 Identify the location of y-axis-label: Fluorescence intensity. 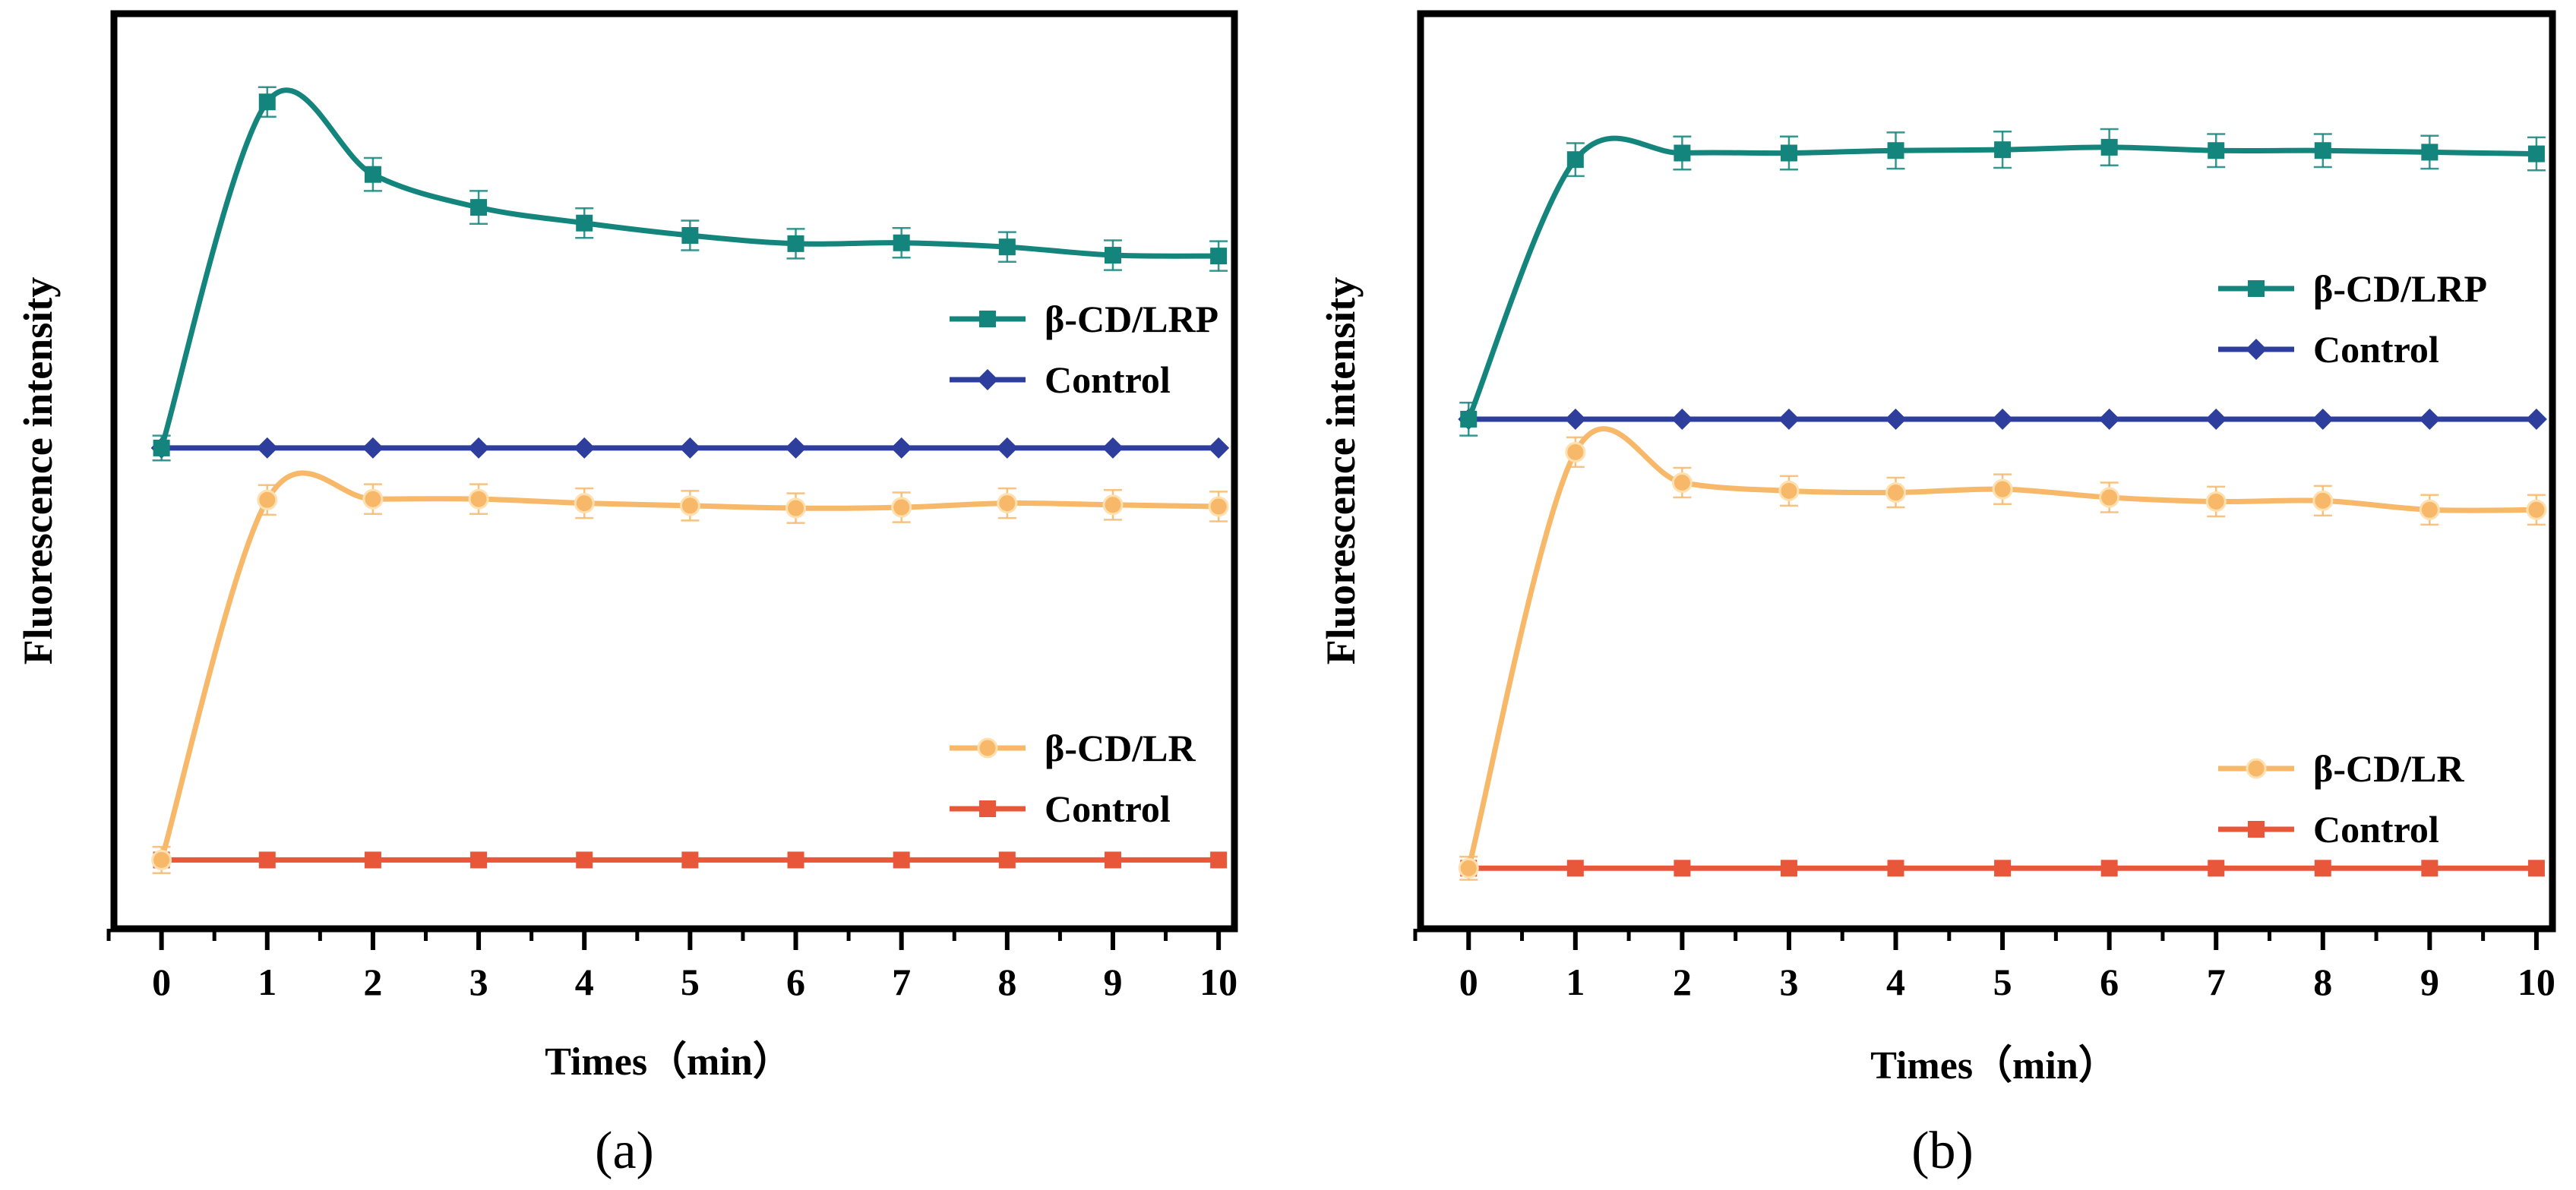
(1341, 471).